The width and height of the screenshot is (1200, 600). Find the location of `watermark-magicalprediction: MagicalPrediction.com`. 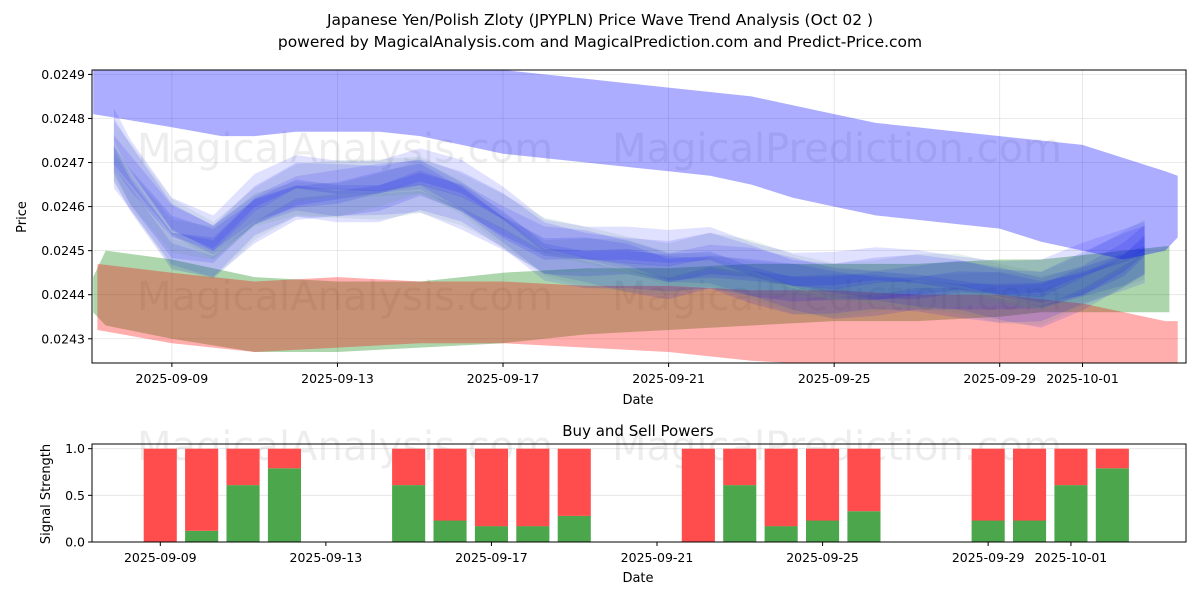

watermark-magicalprediction: MagicalPrediction.com is located at coordinates (837, 149).